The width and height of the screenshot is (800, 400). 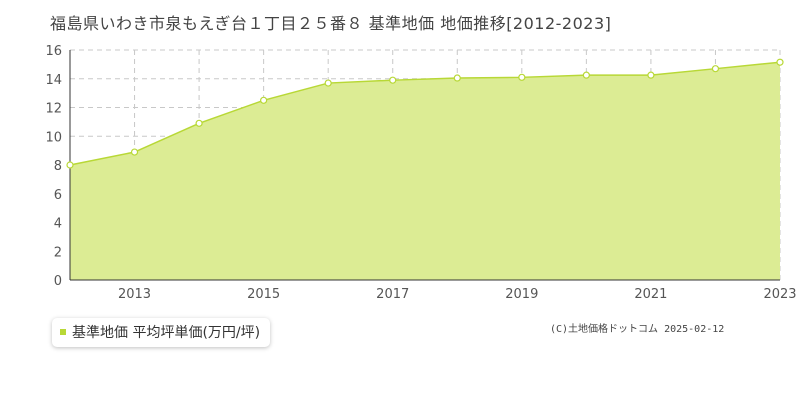 I want to click on y-tick-label: 14, so click(x=53, y=80).